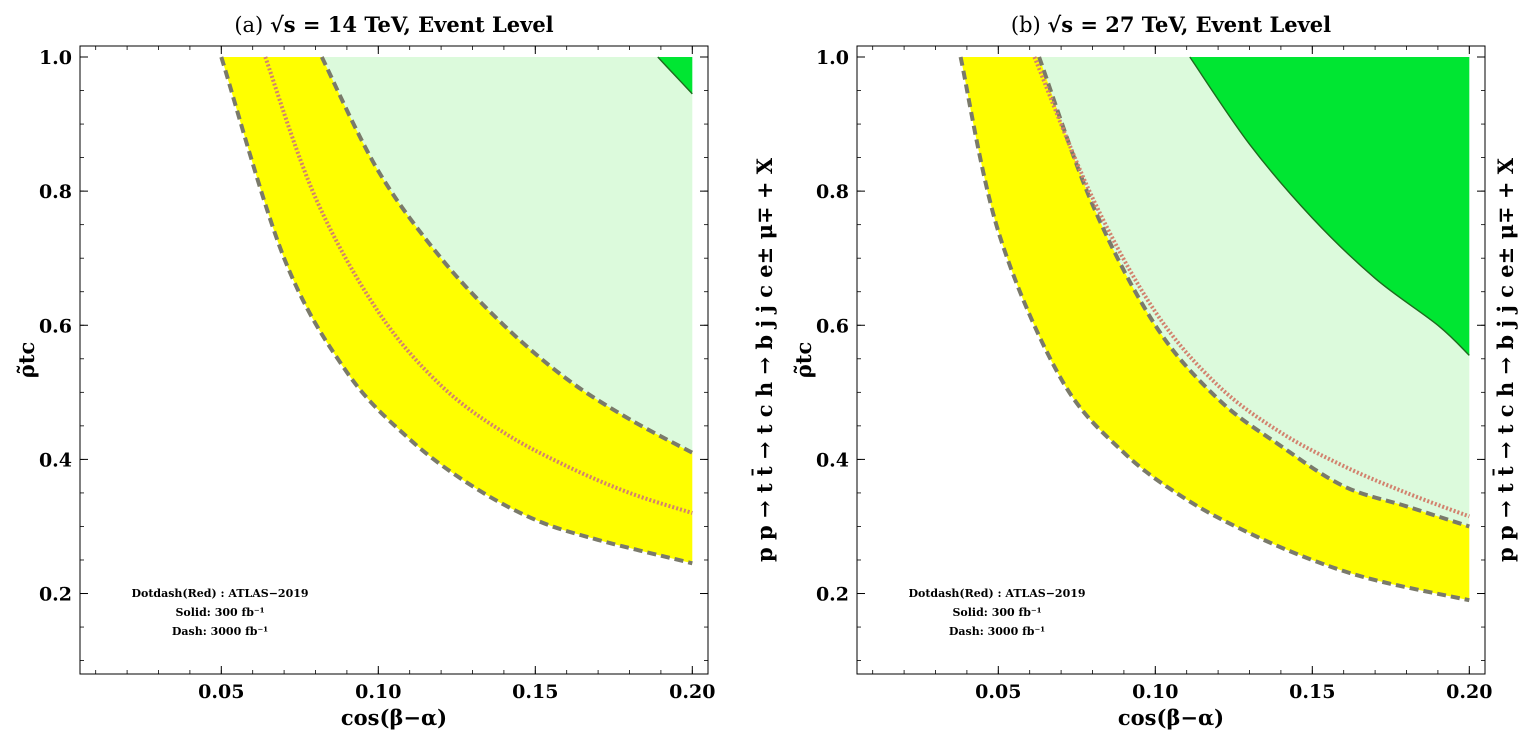 The height and width of the screenshot is (735, 1520). I want to click on chart-title: (b) √s = 27 TeV, Event Level, so click(1171, 24).